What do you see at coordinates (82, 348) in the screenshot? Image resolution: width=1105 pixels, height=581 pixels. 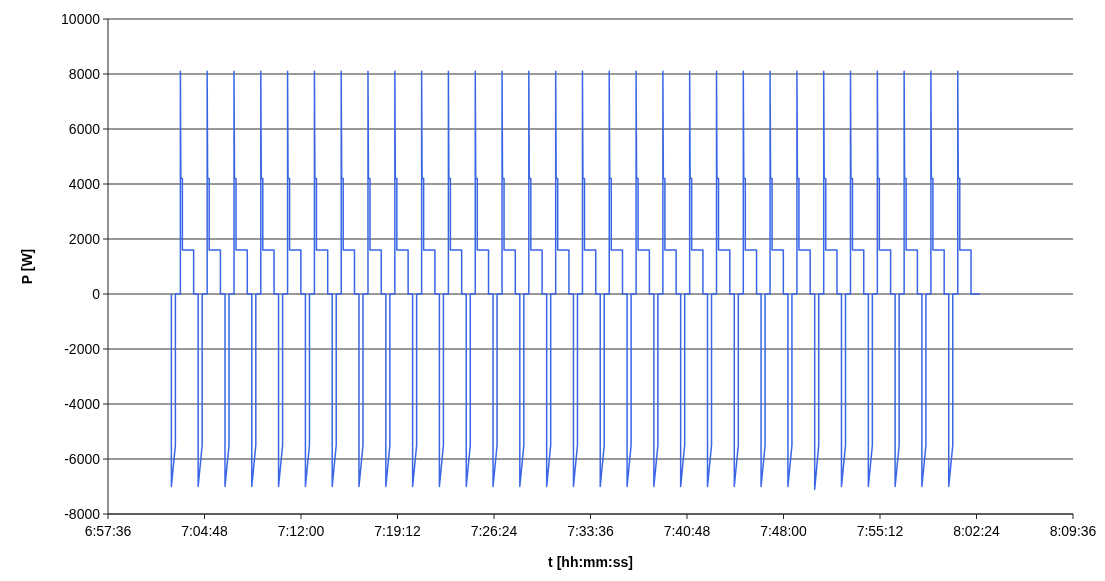 I see `y-tick-label: -2000` at bounding box center [82, 348].